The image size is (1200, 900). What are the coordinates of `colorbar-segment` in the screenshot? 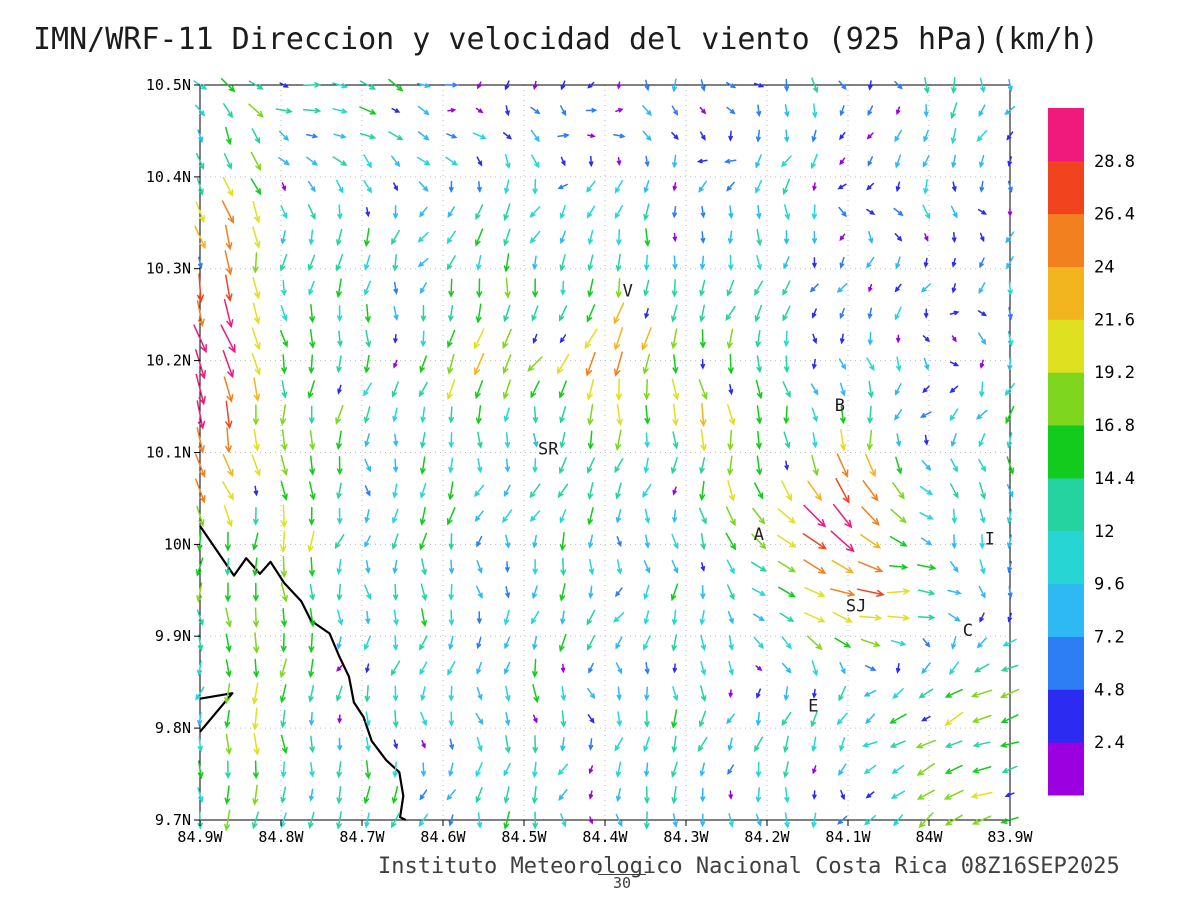 It's located at (1066, 716).